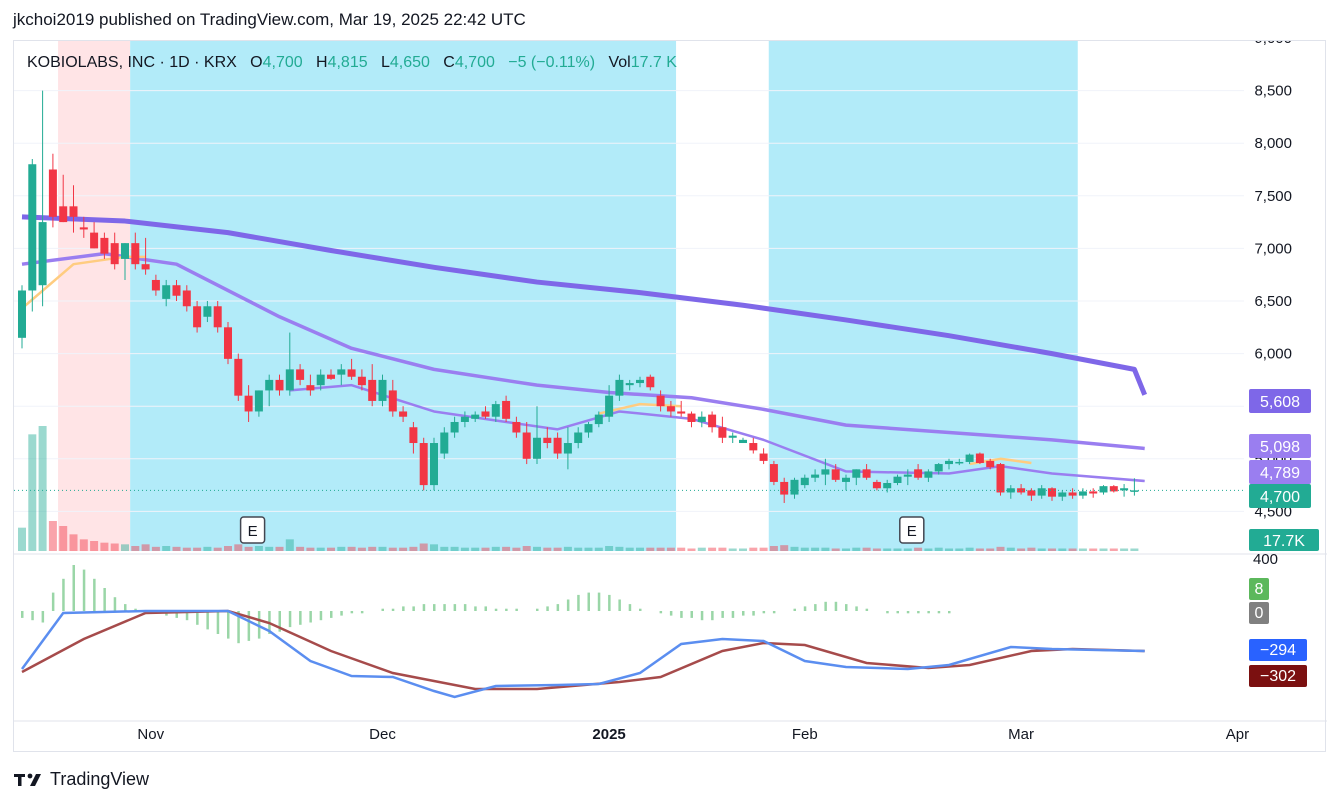 This screenshot has width=1341, height=806. I want to click on time-tick-label: Dec, so click(382, 734).